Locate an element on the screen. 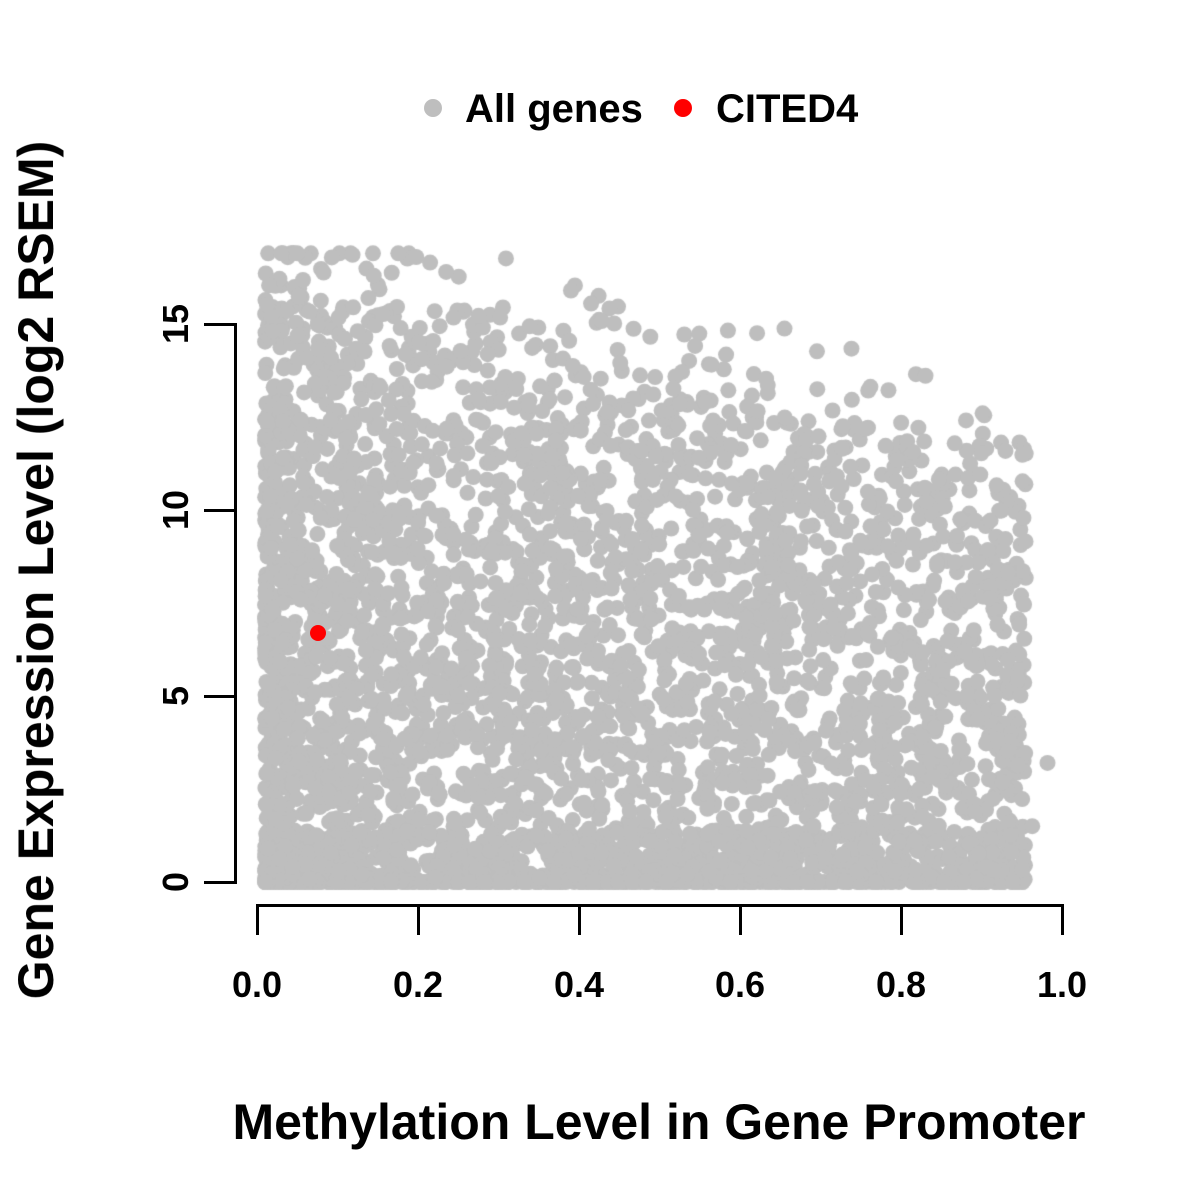 The height and width of the screenshot is (1200, 1200). y-tick-label: 15 is located at coordinates (175, 324).